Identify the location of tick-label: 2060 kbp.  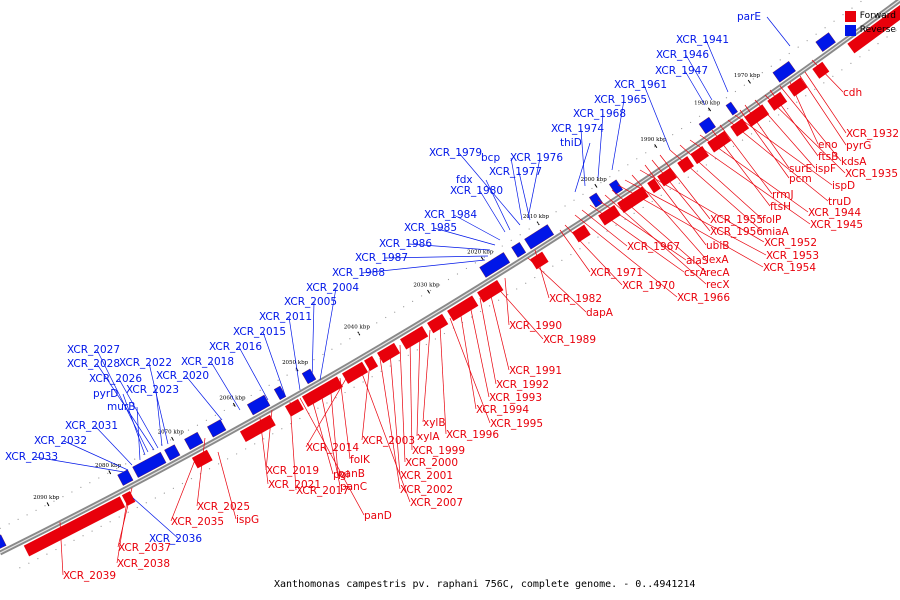
(232, 399).